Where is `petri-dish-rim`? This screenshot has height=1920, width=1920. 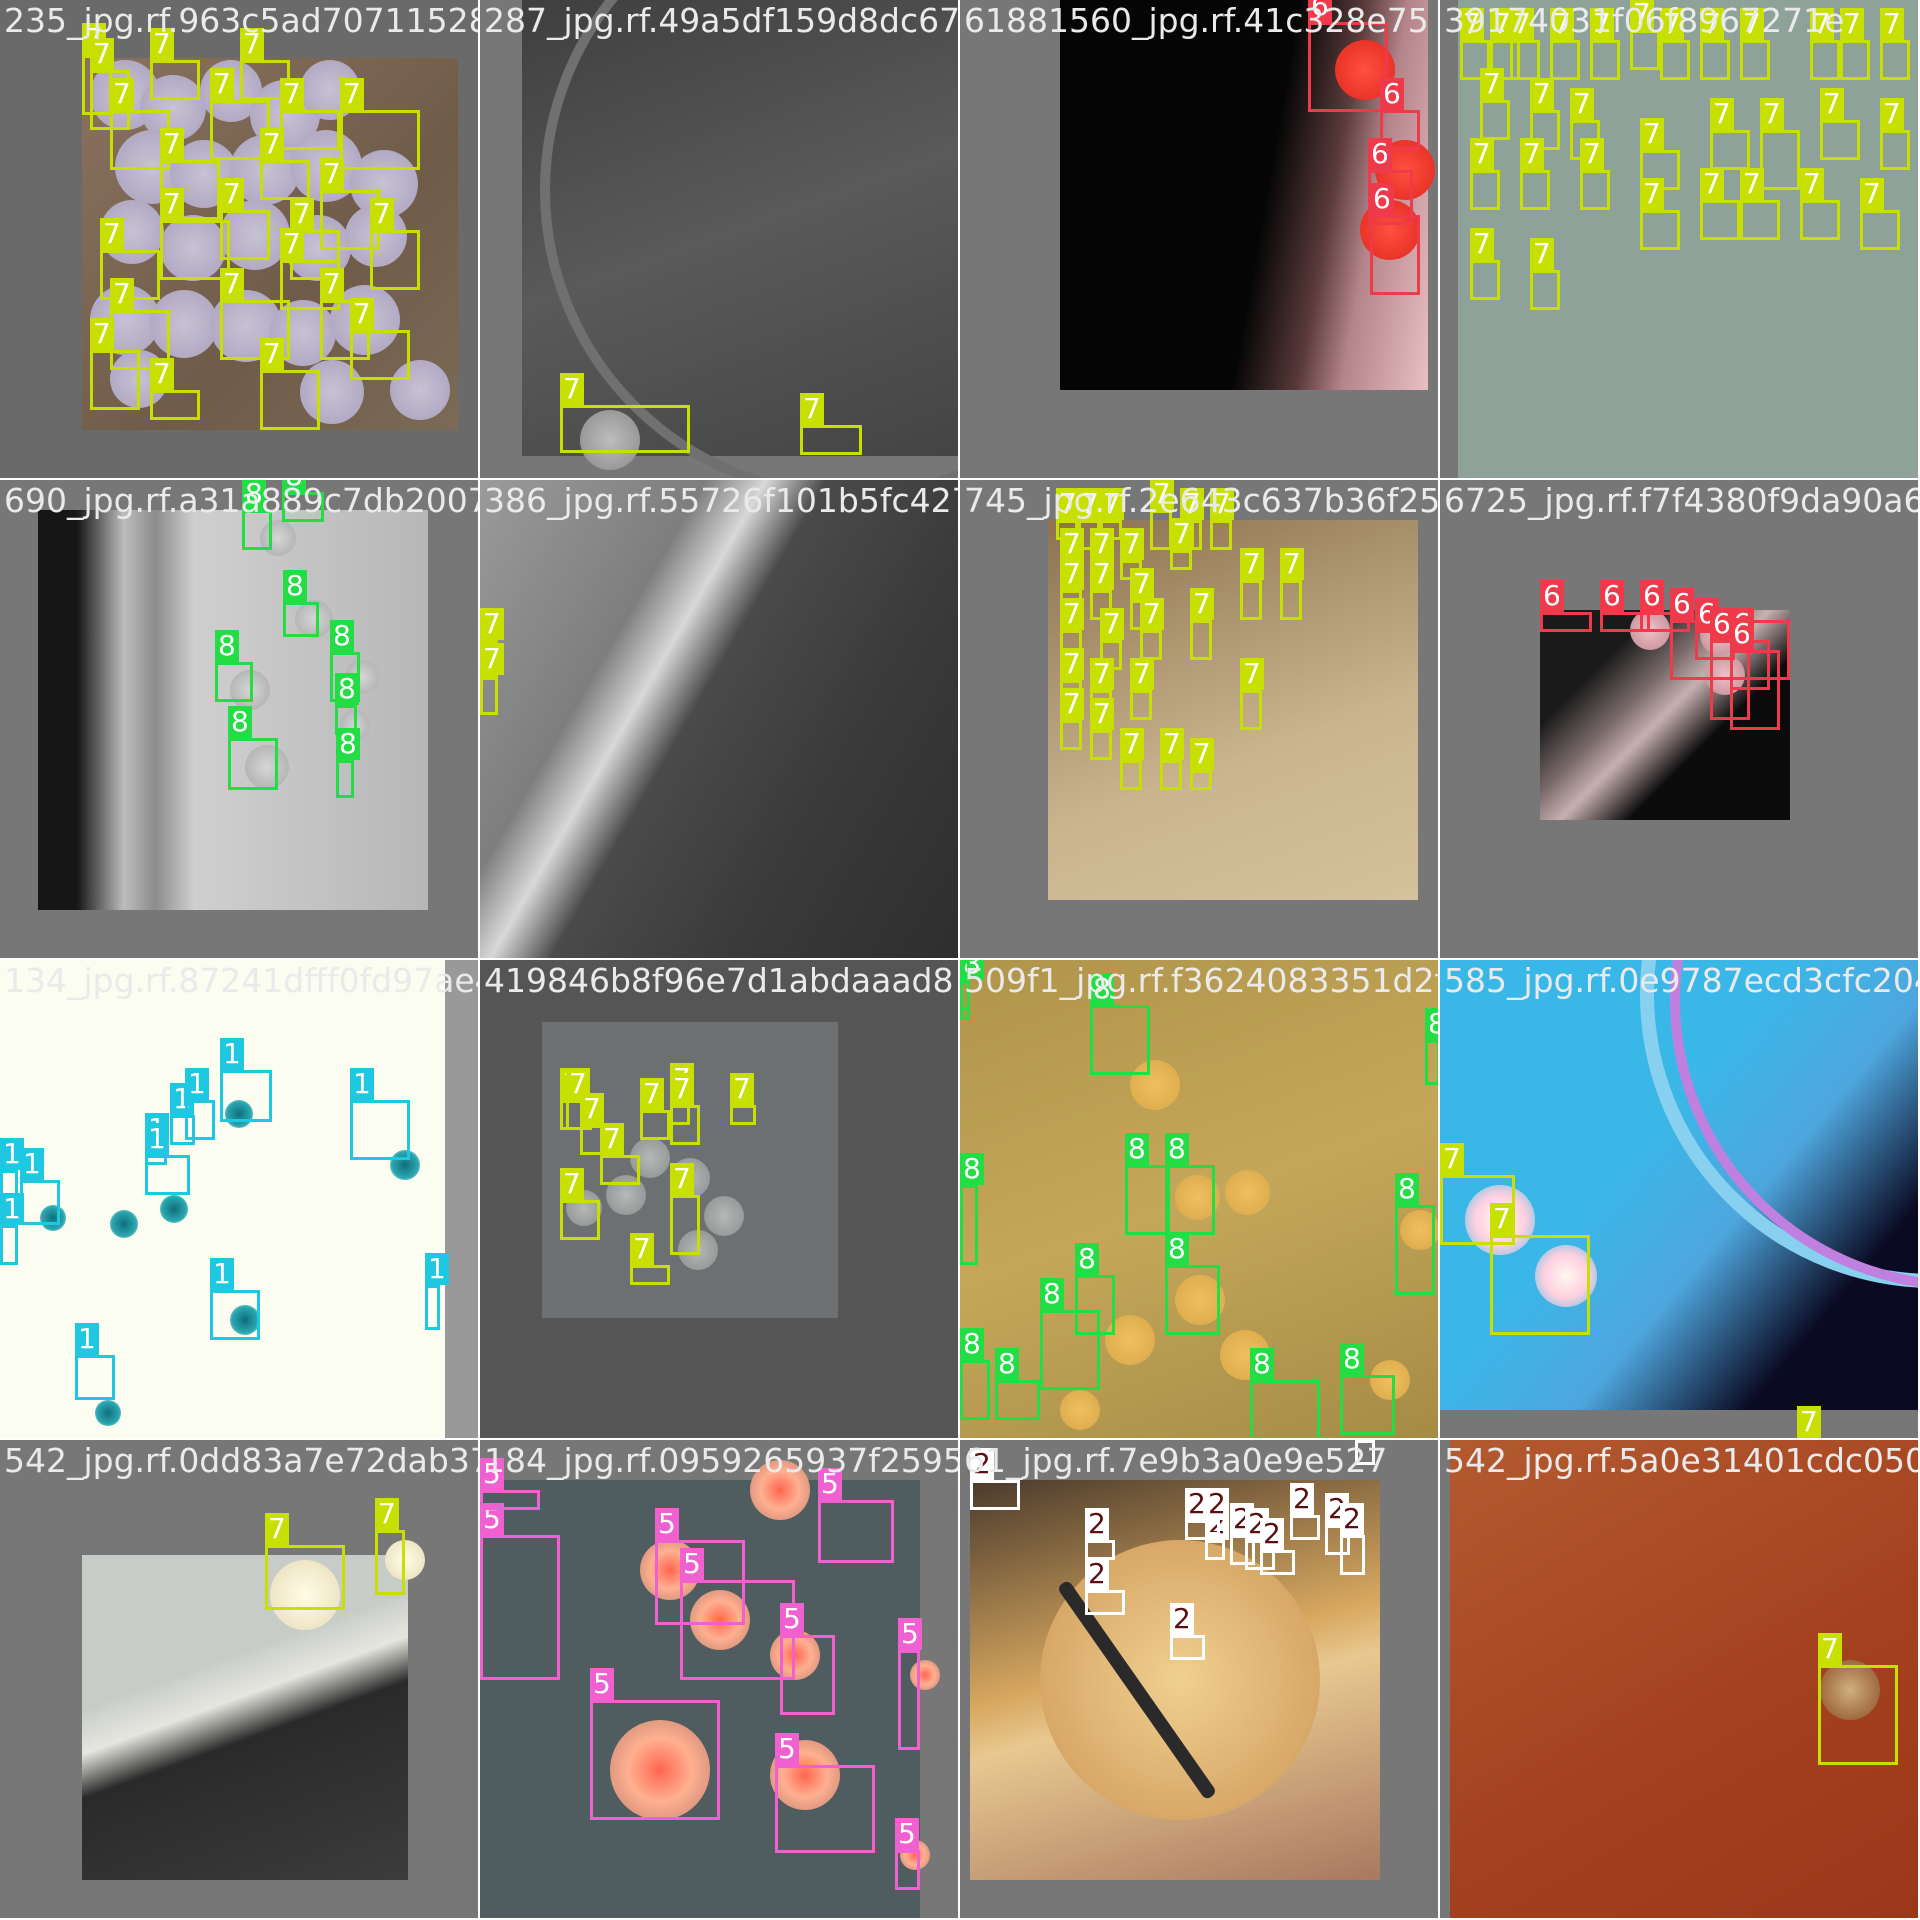 petri-dish-rim is located at coordinates (749, 239).